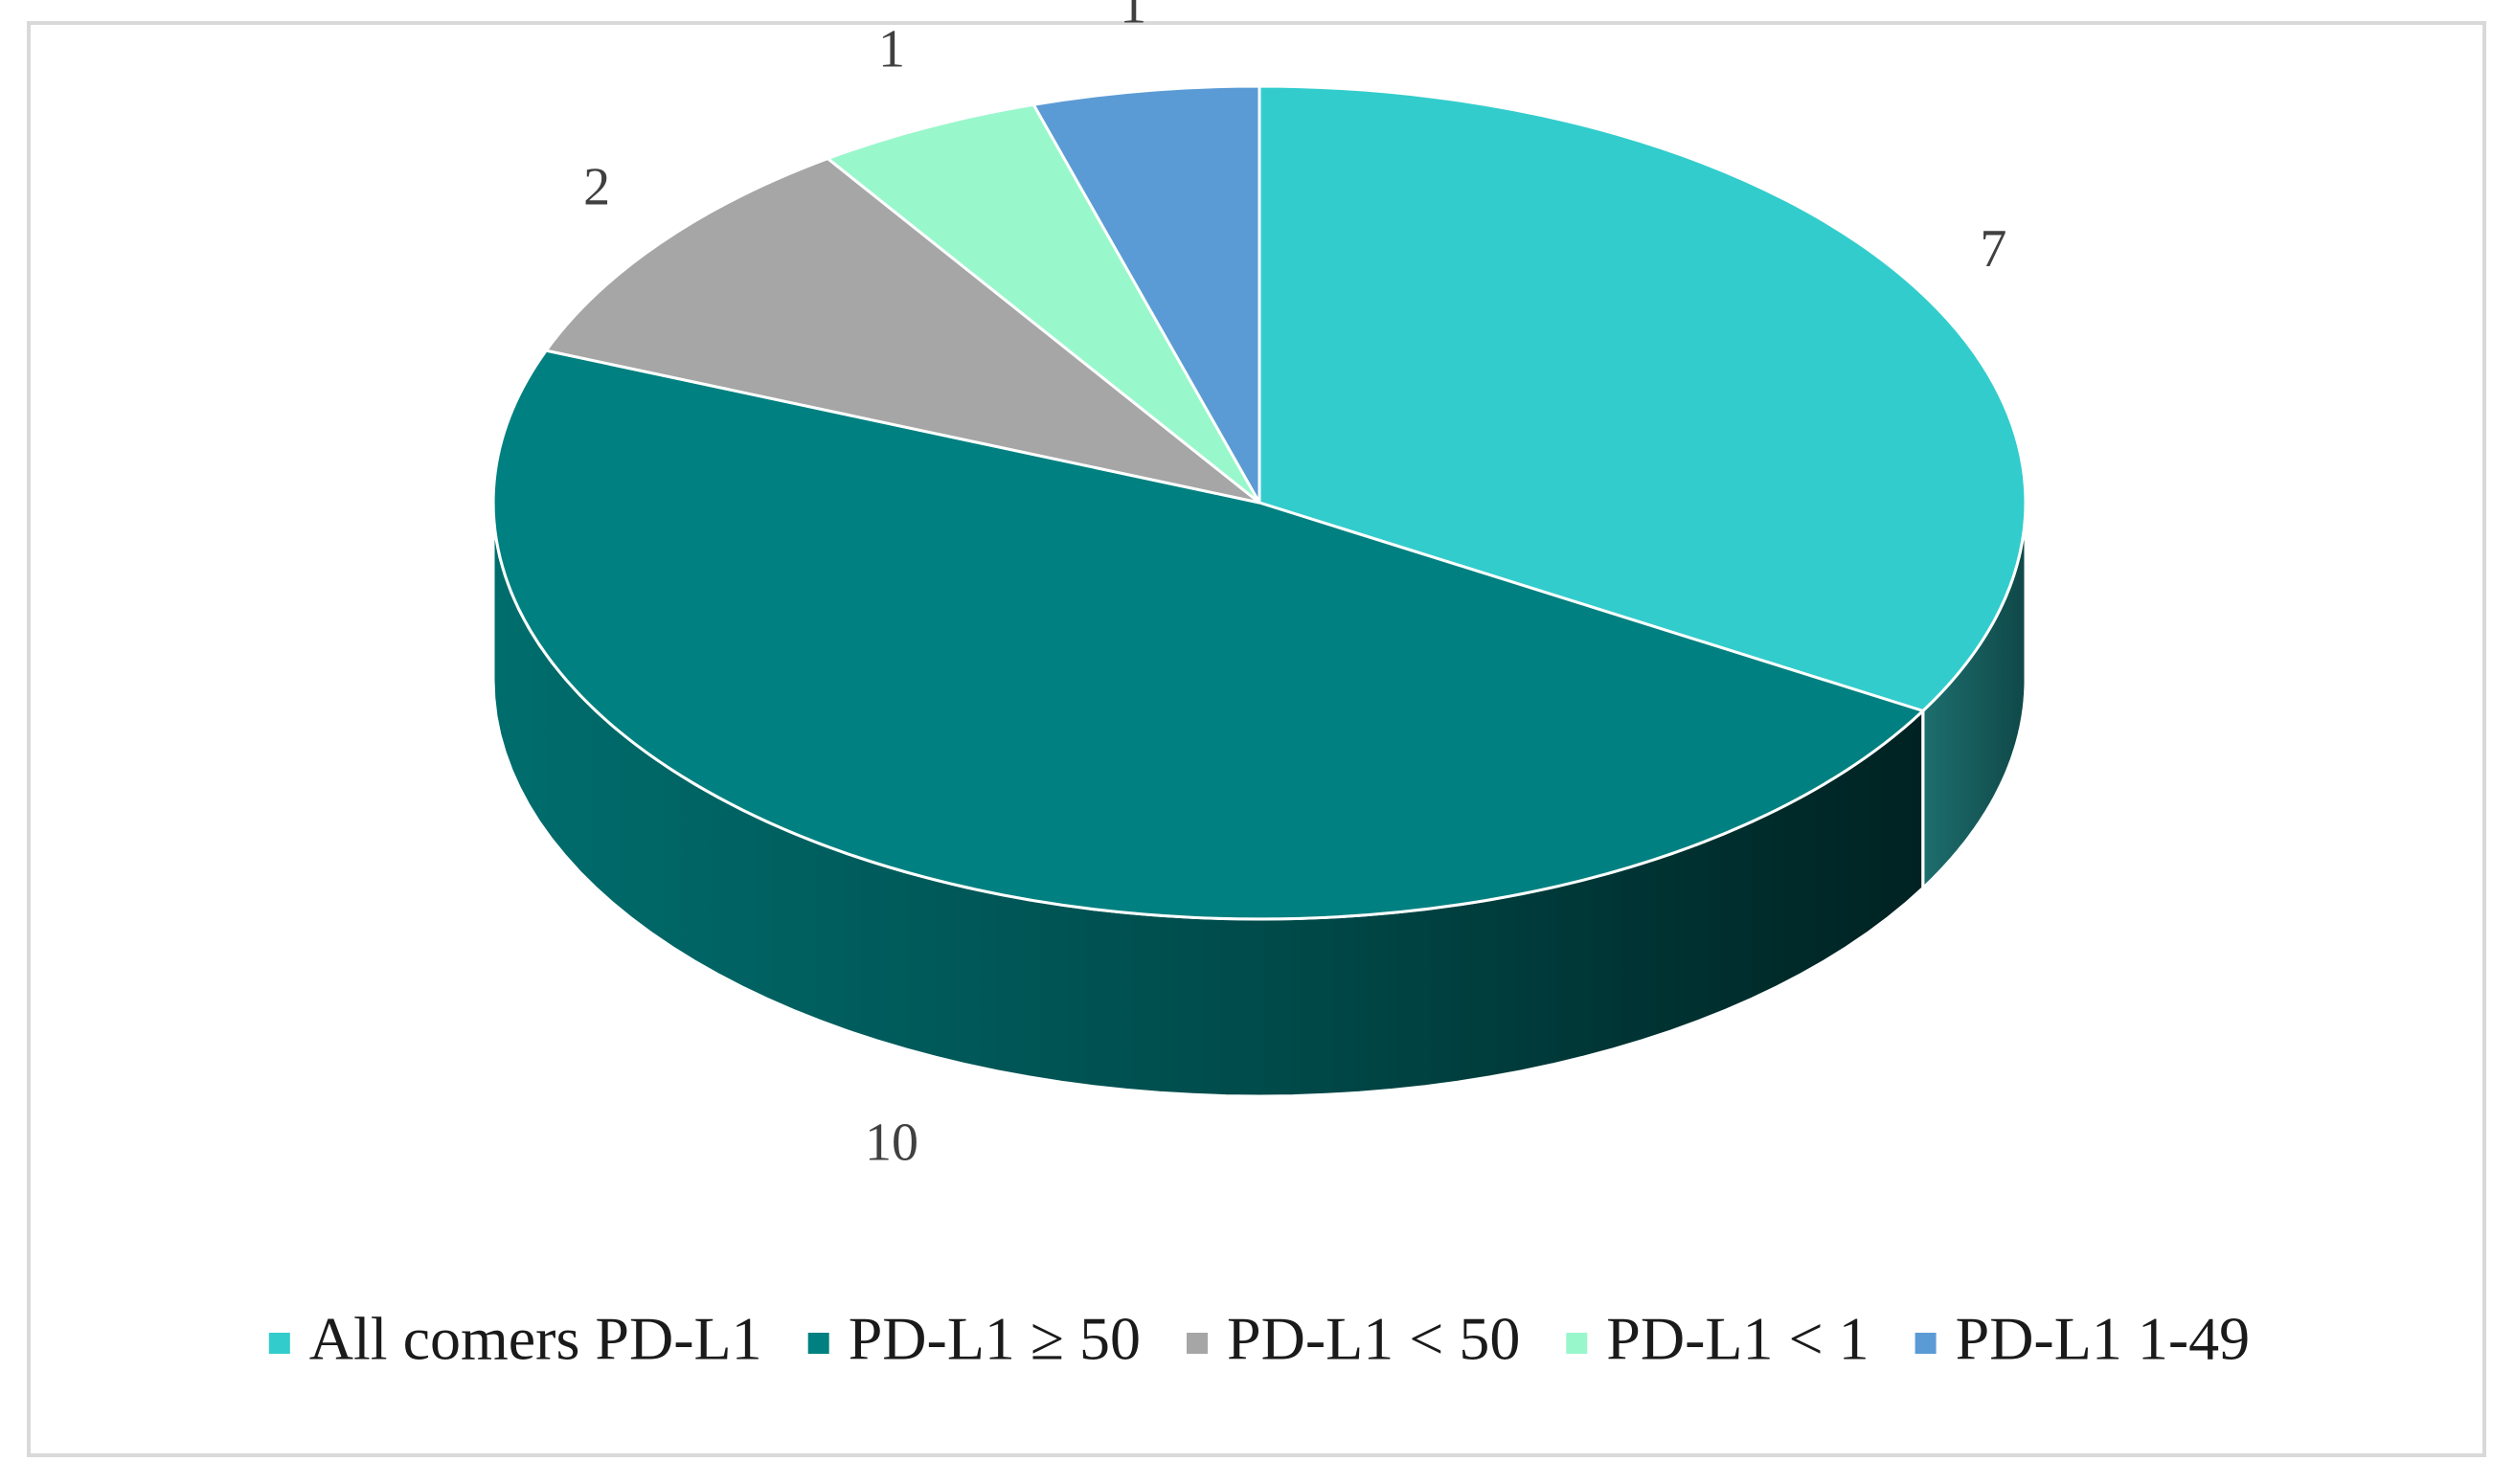 This screenshot has width=2515, height=1484. Describe the element at coordinates (2103, 1339) in the screenshot. I see `legend-label-pd-l1-1-49: PD-L1 1-49` at that location.